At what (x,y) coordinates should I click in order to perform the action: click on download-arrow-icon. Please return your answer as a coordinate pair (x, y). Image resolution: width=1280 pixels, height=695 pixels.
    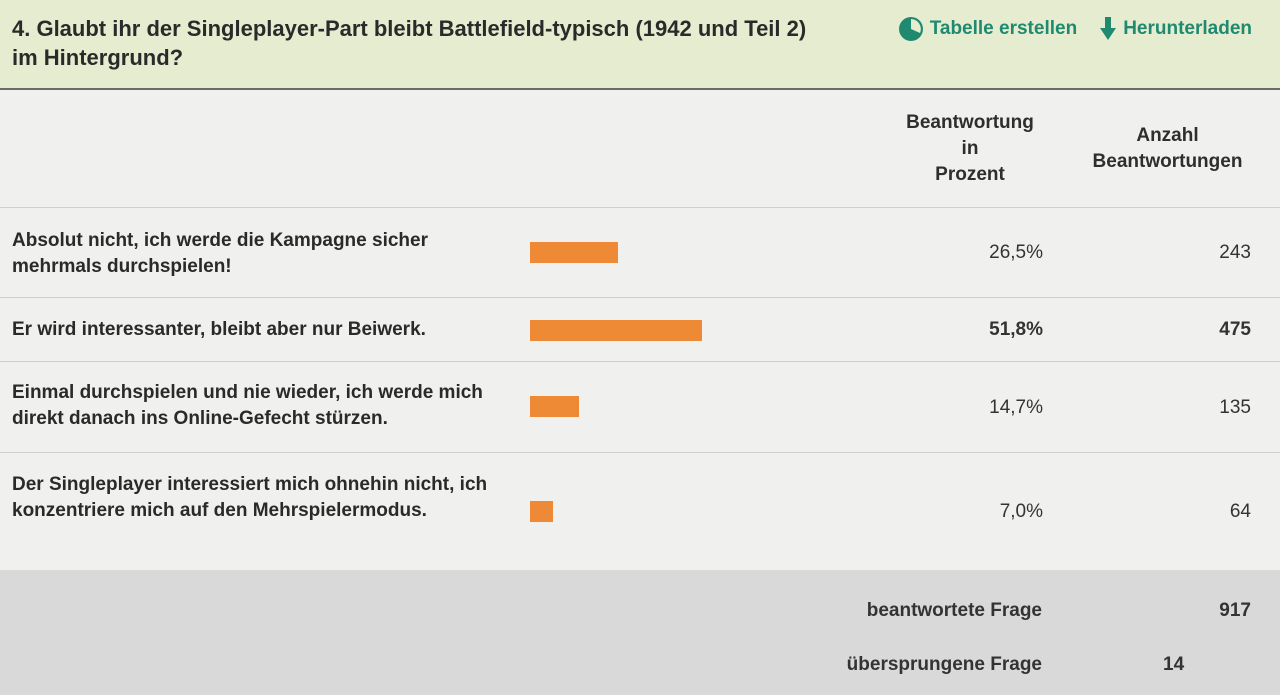
    Looking at the image, I should click on (1108, 29).